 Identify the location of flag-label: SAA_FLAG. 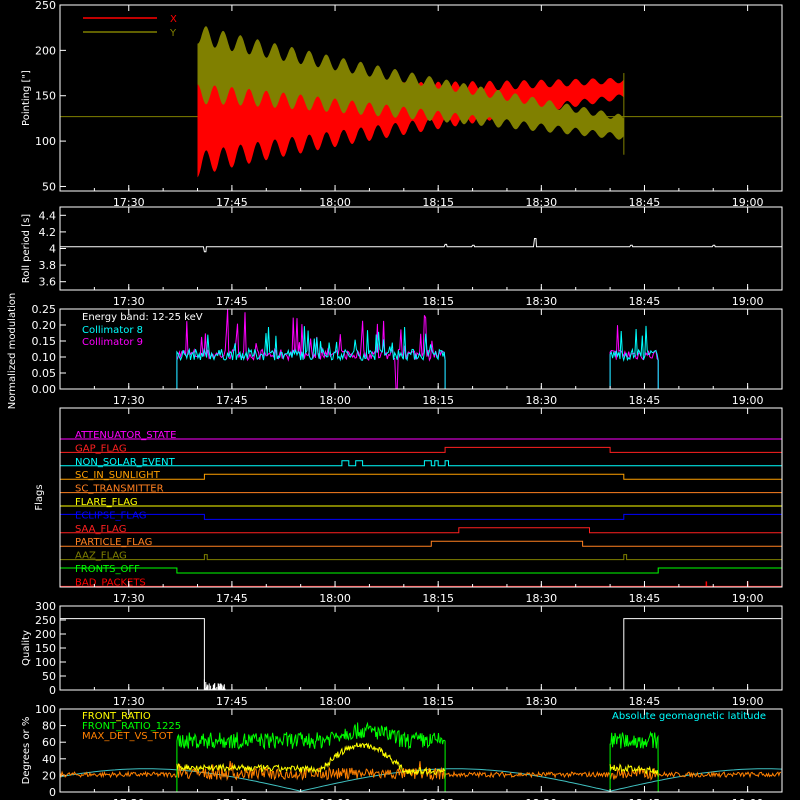
(100, 529).